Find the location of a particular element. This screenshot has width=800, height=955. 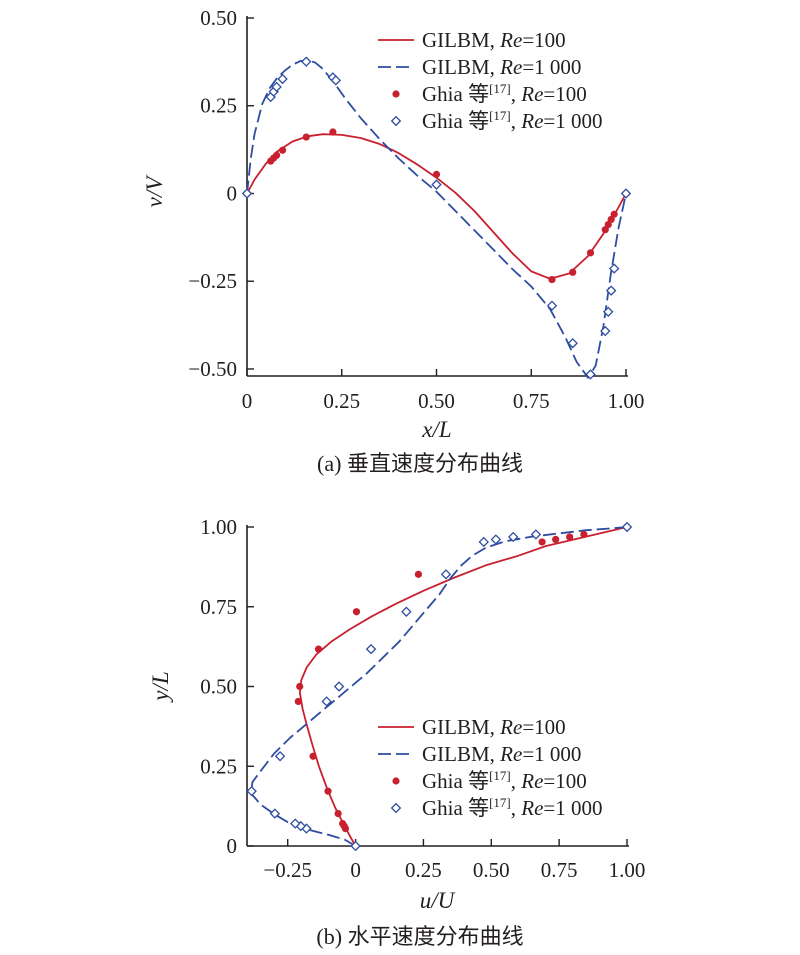

y-tick-label: 0.75 is located at coordinates (218, 607).